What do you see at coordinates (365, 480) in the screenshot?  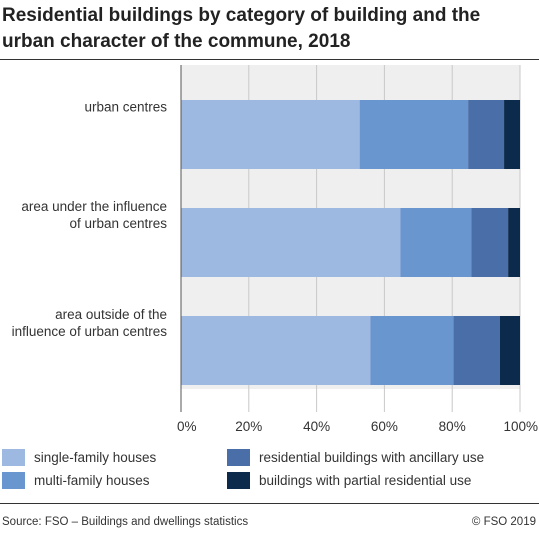 I see `legend-label-partial-residential: buildings with partial residential use` at bounding box center [365, 480].